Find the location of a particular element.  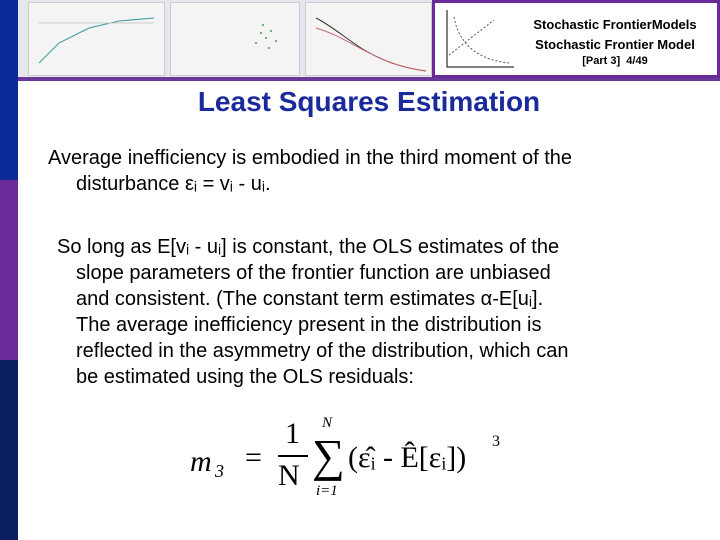

page-number: 4/49 is located at coordinates (637, 61).